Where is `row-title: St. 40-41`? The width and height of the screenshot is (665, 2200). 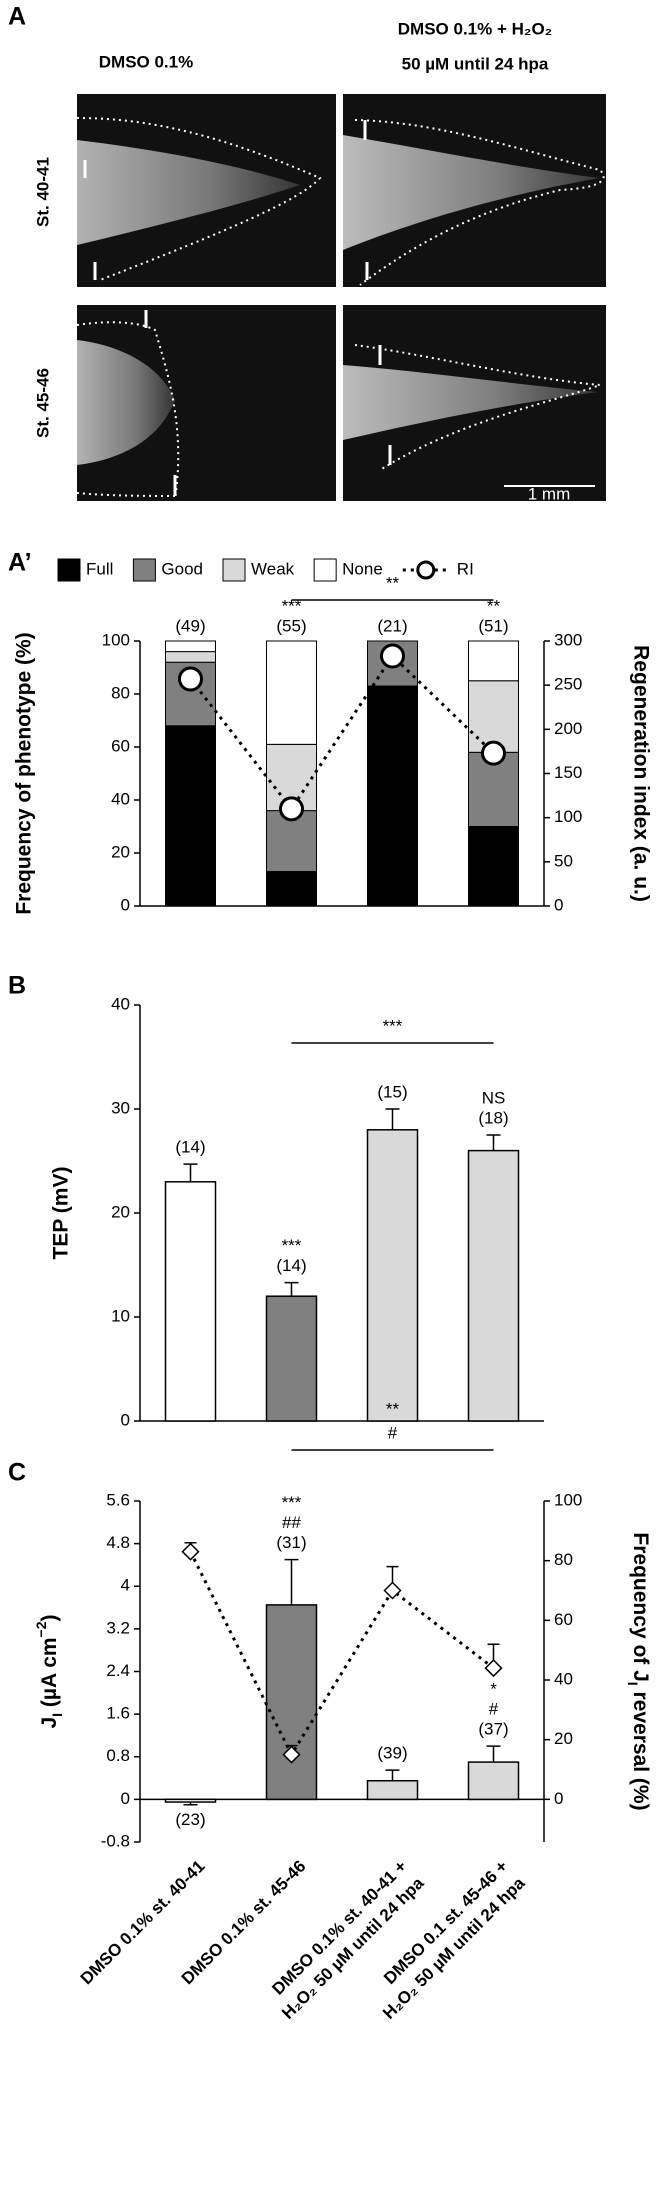 row-title: St. 40-41 is located at coordinates (42, 192).